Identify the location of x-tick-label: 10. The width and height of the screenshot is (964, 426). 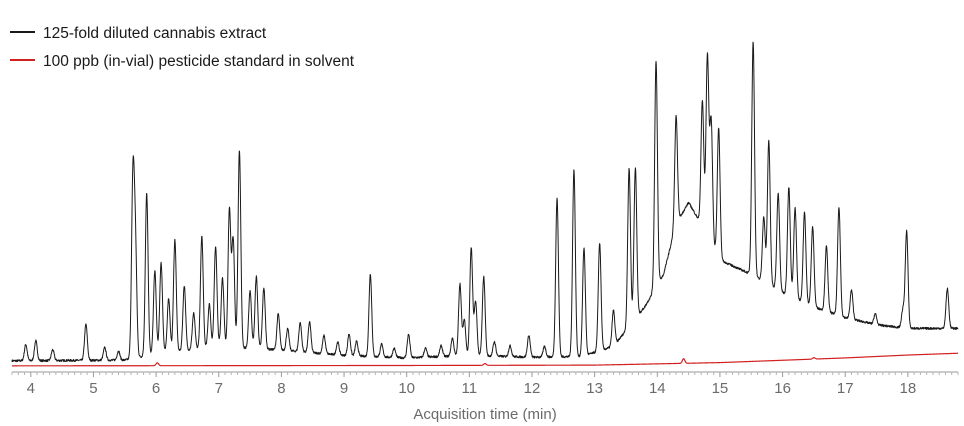
(406, 388).